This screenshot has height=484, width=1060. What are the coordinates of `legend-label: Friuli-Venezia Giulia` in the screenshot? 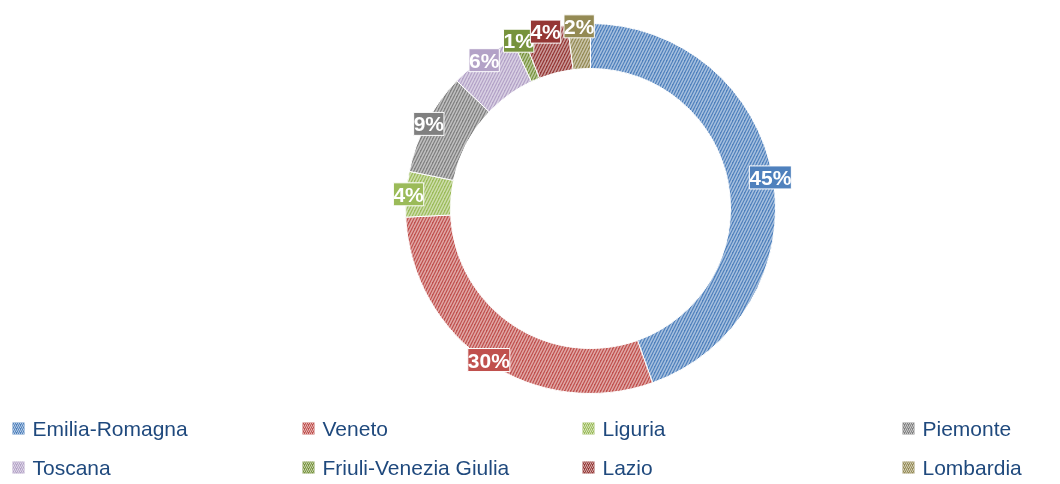 It's located at (416, 467).